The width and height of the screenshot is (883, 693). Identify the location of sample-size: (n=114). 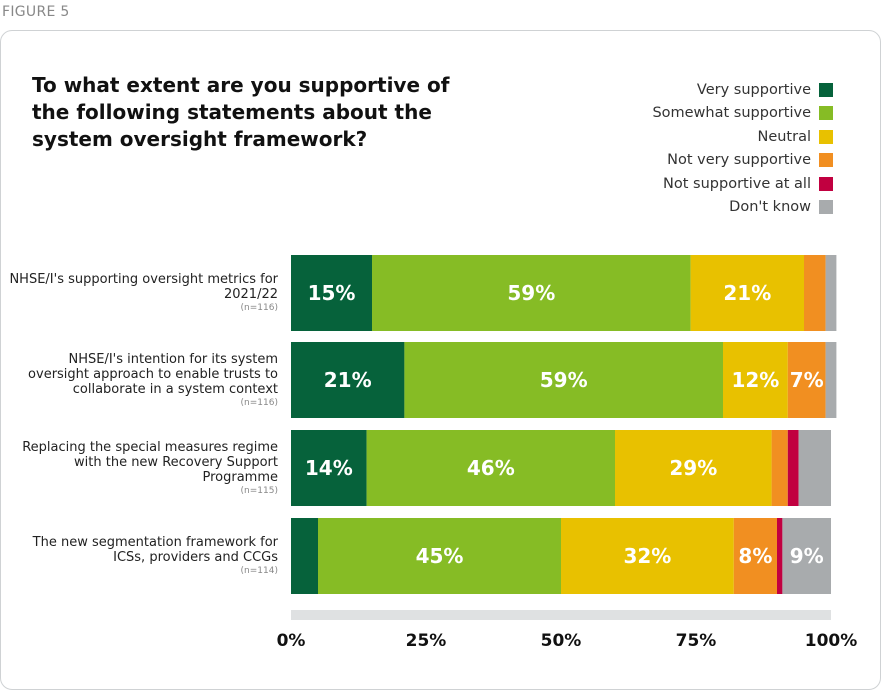
(259, 571).